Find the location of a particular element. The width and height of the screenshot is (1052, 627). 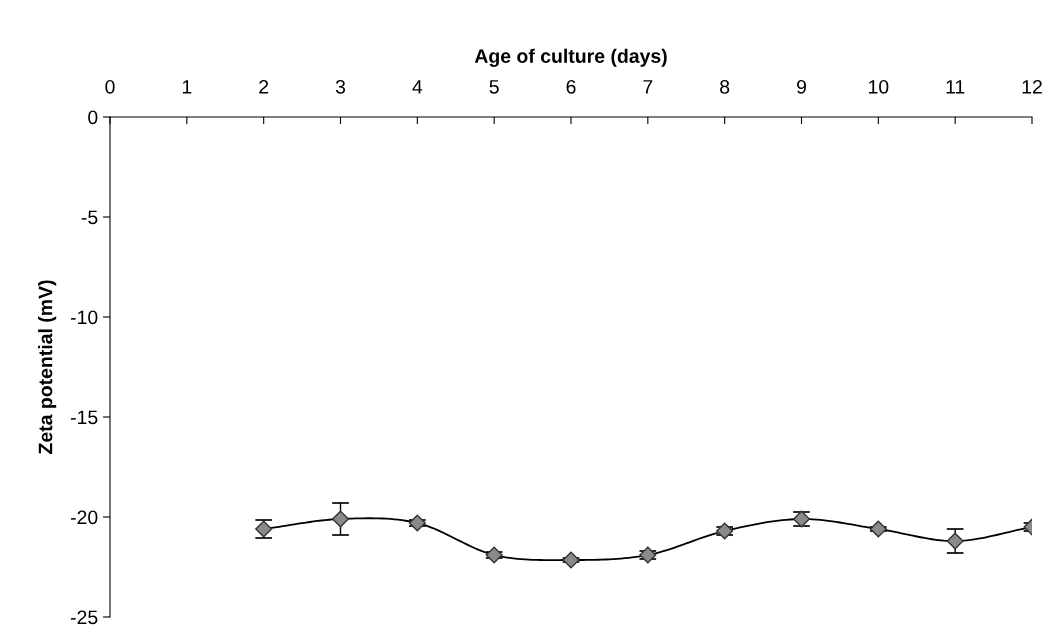

x-axis-title: Age of culture (days) is located at coordinates (570, 57).